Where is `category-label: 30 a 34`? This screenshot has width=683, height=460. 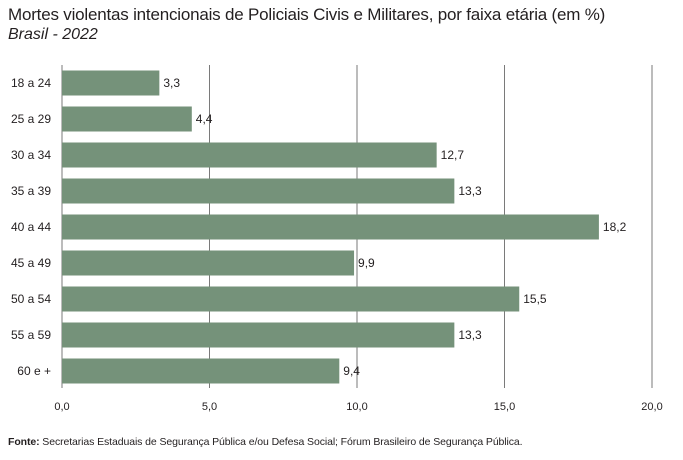 category-label: 30 a 34 is located at coordinates (31, 155).